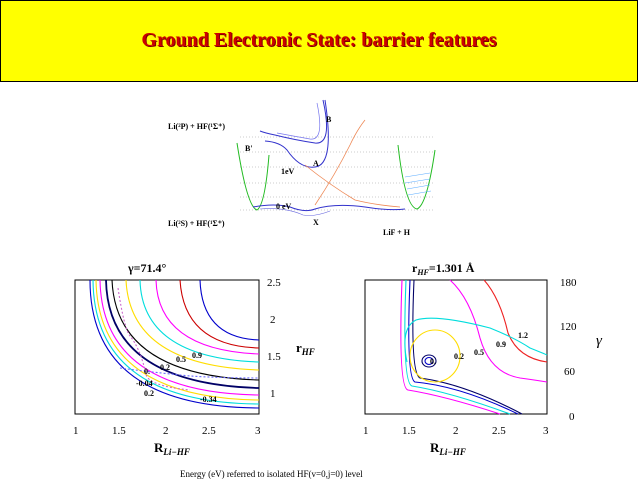 Image resolution: width=640 pixels, height=480 pixels. Describe the element at coordinates (258, 431) in the screenshot. I see `left-xtick-5: 3` at that location.